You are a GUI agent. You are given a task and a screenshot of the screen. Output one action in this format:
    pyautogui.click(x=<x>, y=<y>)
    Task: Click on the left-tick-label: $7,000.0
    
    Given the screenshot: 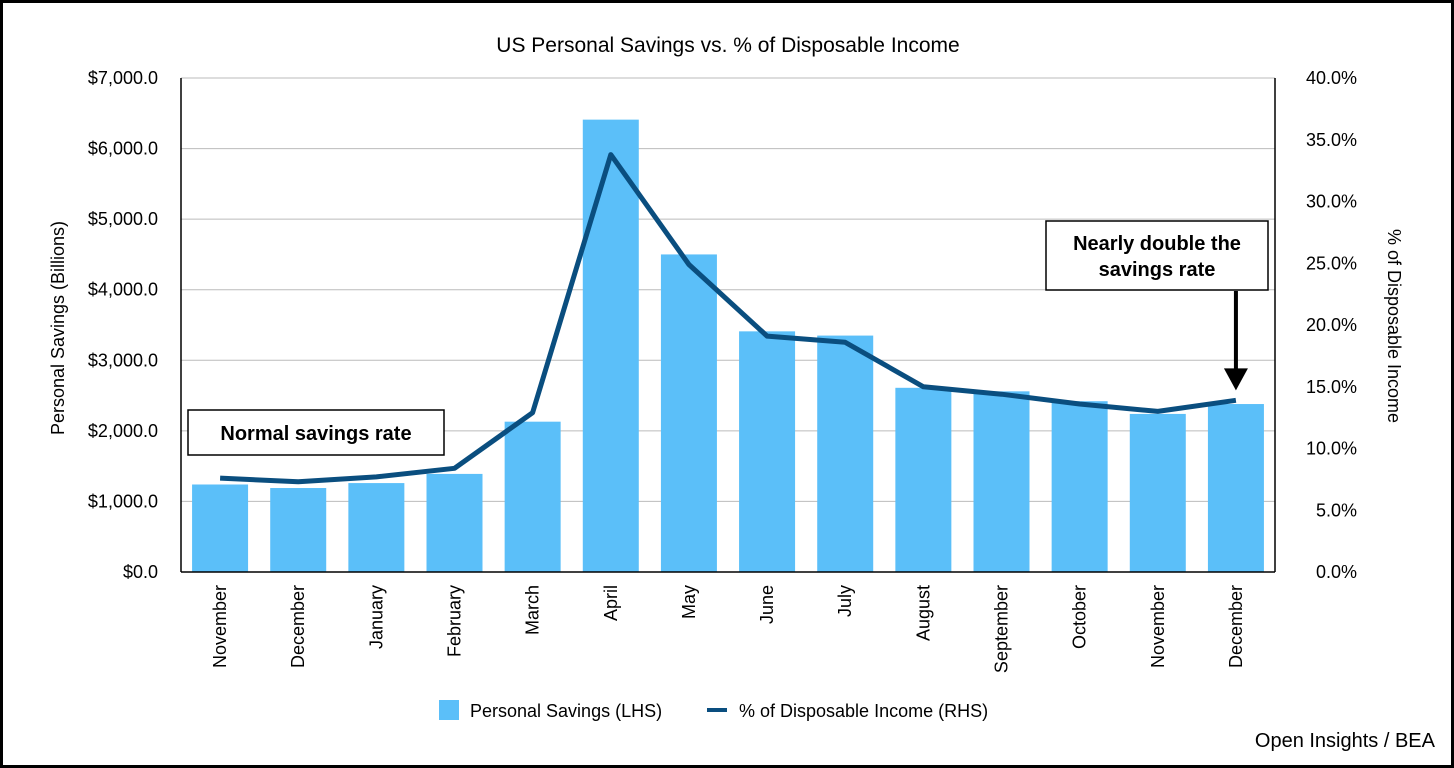 What is the action you would take?
    pyautogui.click(x=123, y=78)
    